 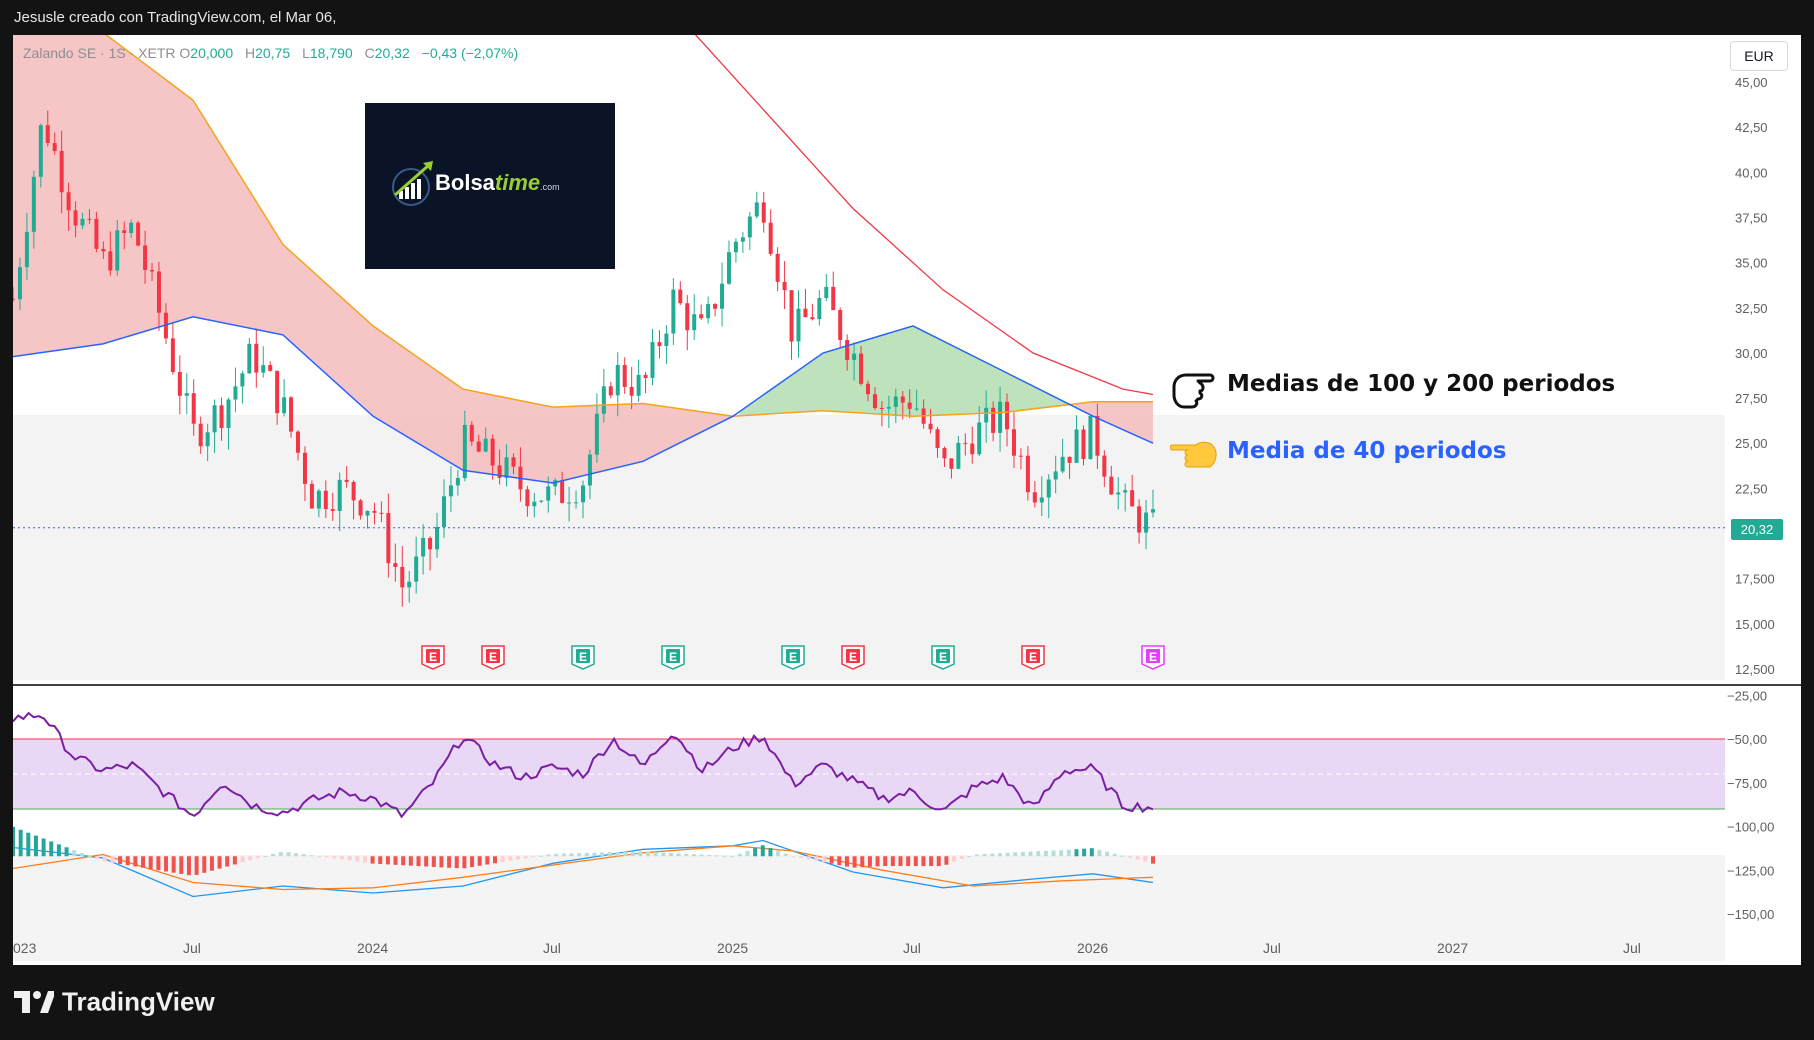 I want to click on currency-selector: EUR, so click(x=1759, y=56).